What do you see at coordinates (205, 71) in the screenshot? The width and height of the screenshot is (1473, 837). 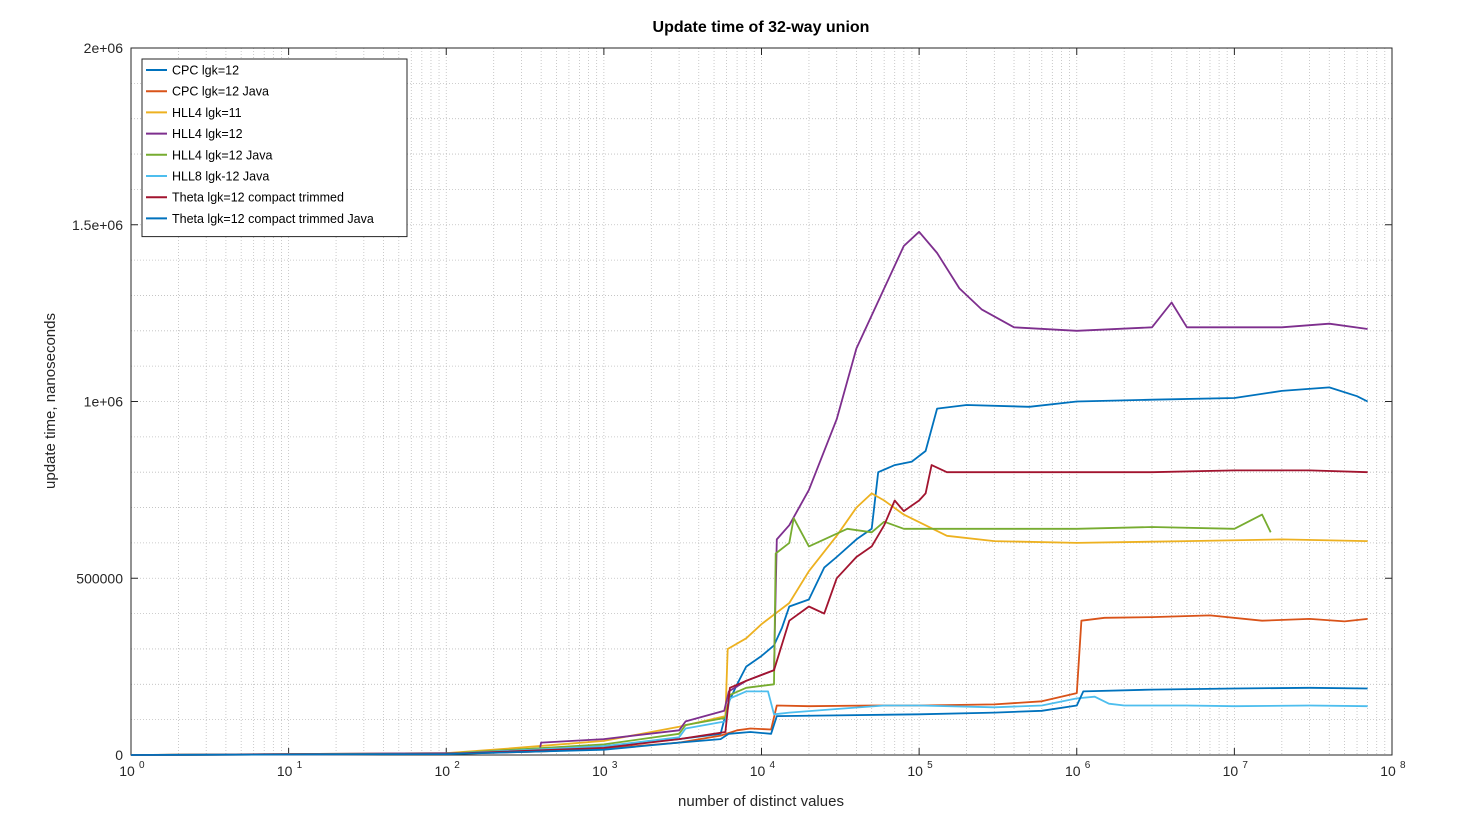 I see `legend-entry: CPC lgk=12` at bounding box center [205, 71].